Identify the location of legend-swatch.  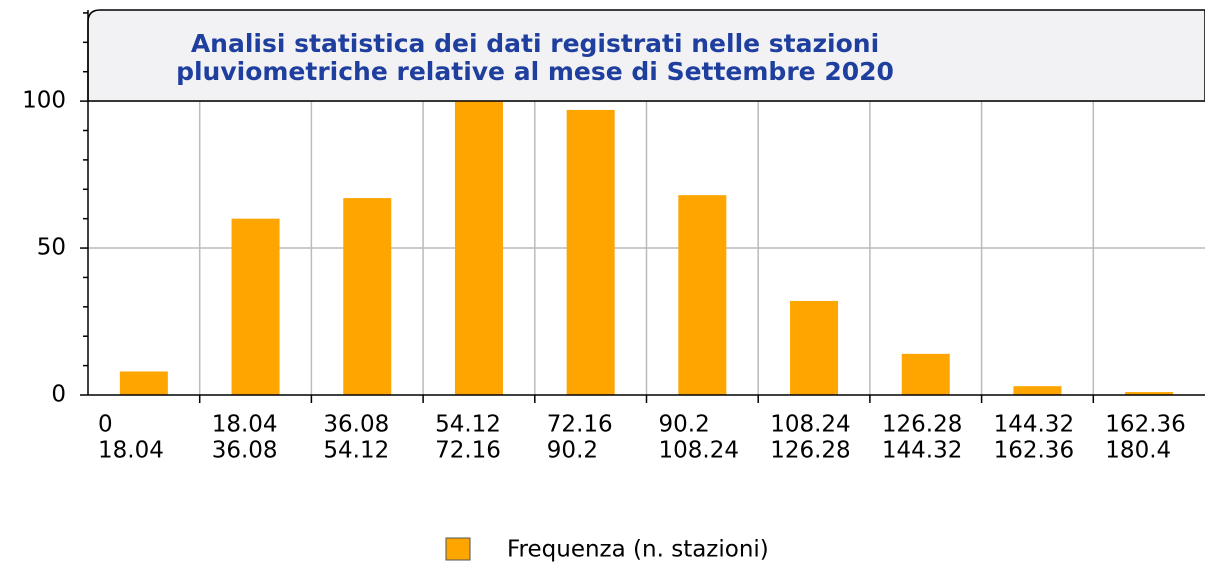
(458, 549).